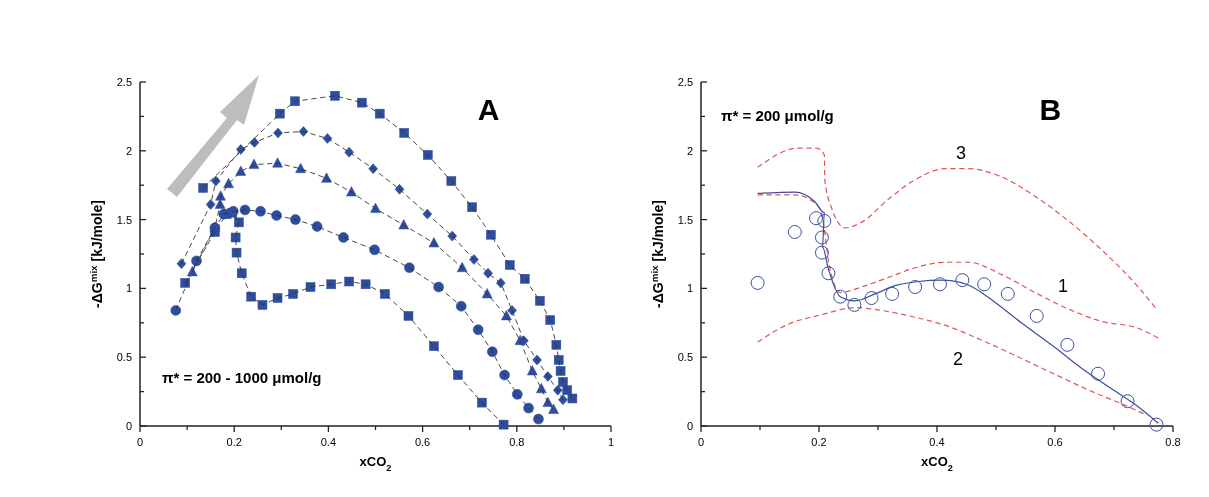 Image resolution: width=1209 pixels, height=497 pixels. I want to click on chart-title: A, so click(488, 109).